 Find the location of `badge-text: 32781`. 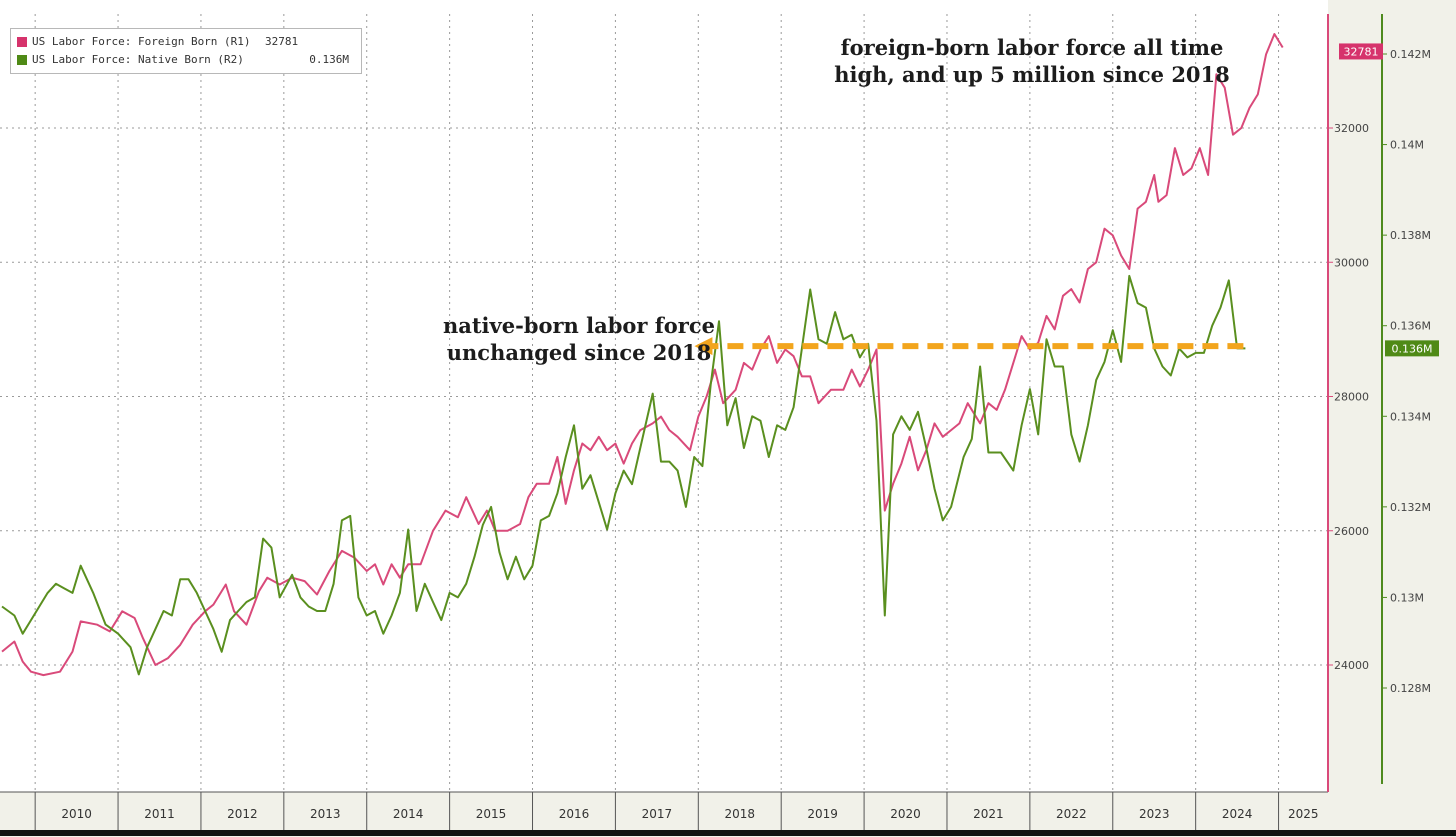

badge-text: 32781 is located at coordinates (1361, 51).